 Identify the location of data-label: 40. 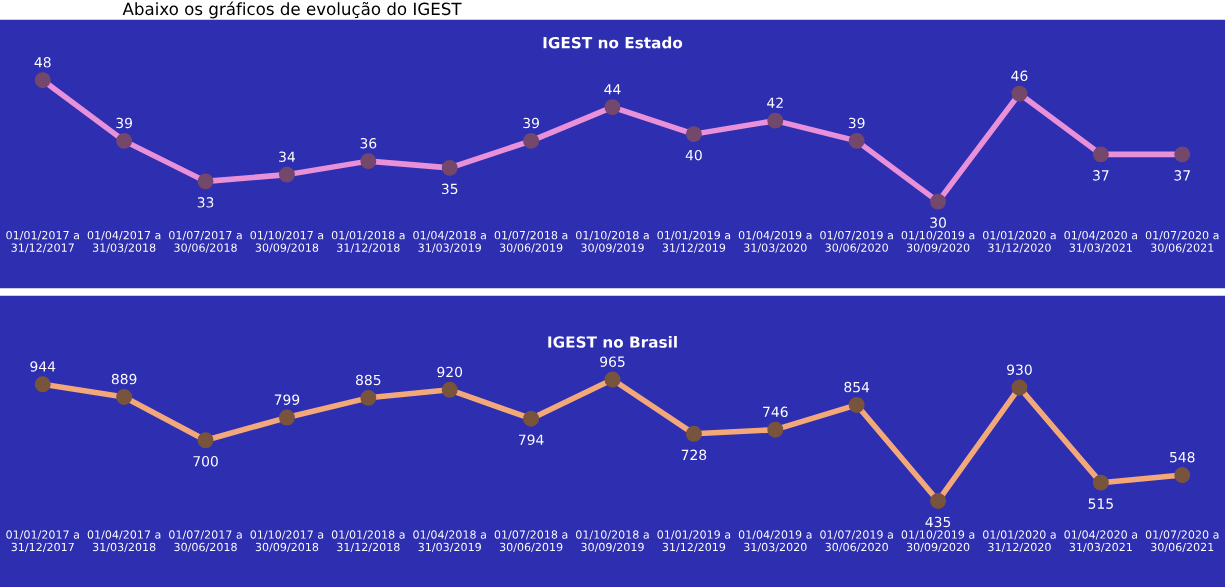
(693, 155).